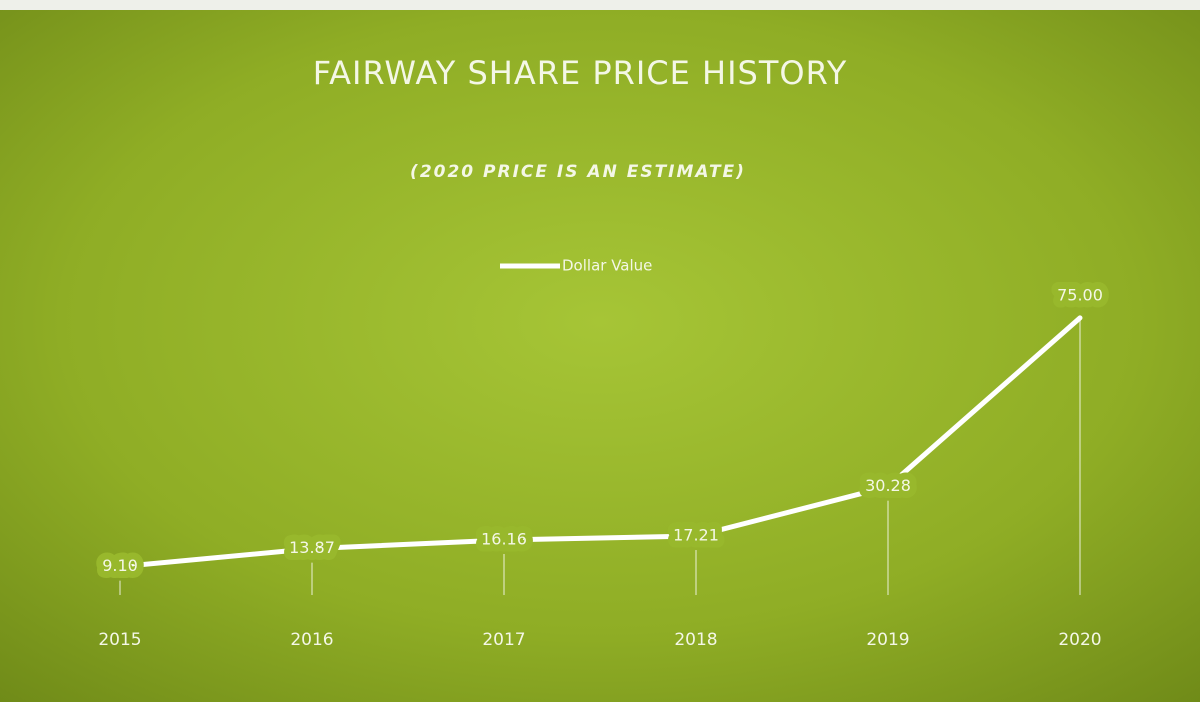  Describe the element at coordinates (119, 640) in the screenshot. I see `x-tick-label: 2015` at that location.